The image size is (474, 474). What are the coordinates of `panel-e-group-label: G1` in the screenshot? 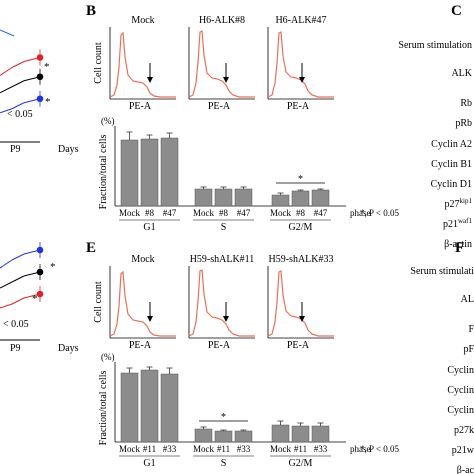 It's located at (149, 463).